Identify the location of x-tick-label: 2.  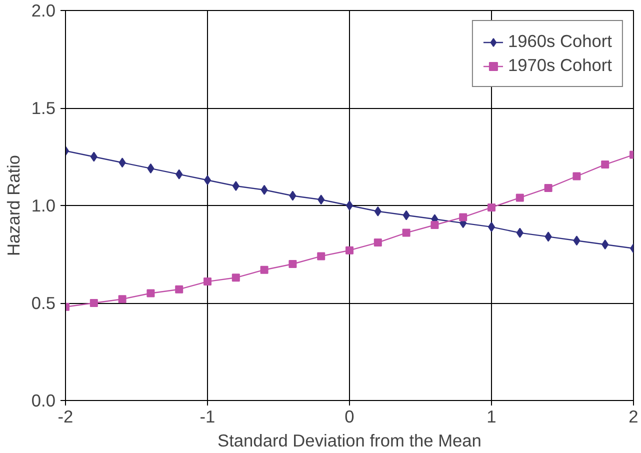
(633, 416).